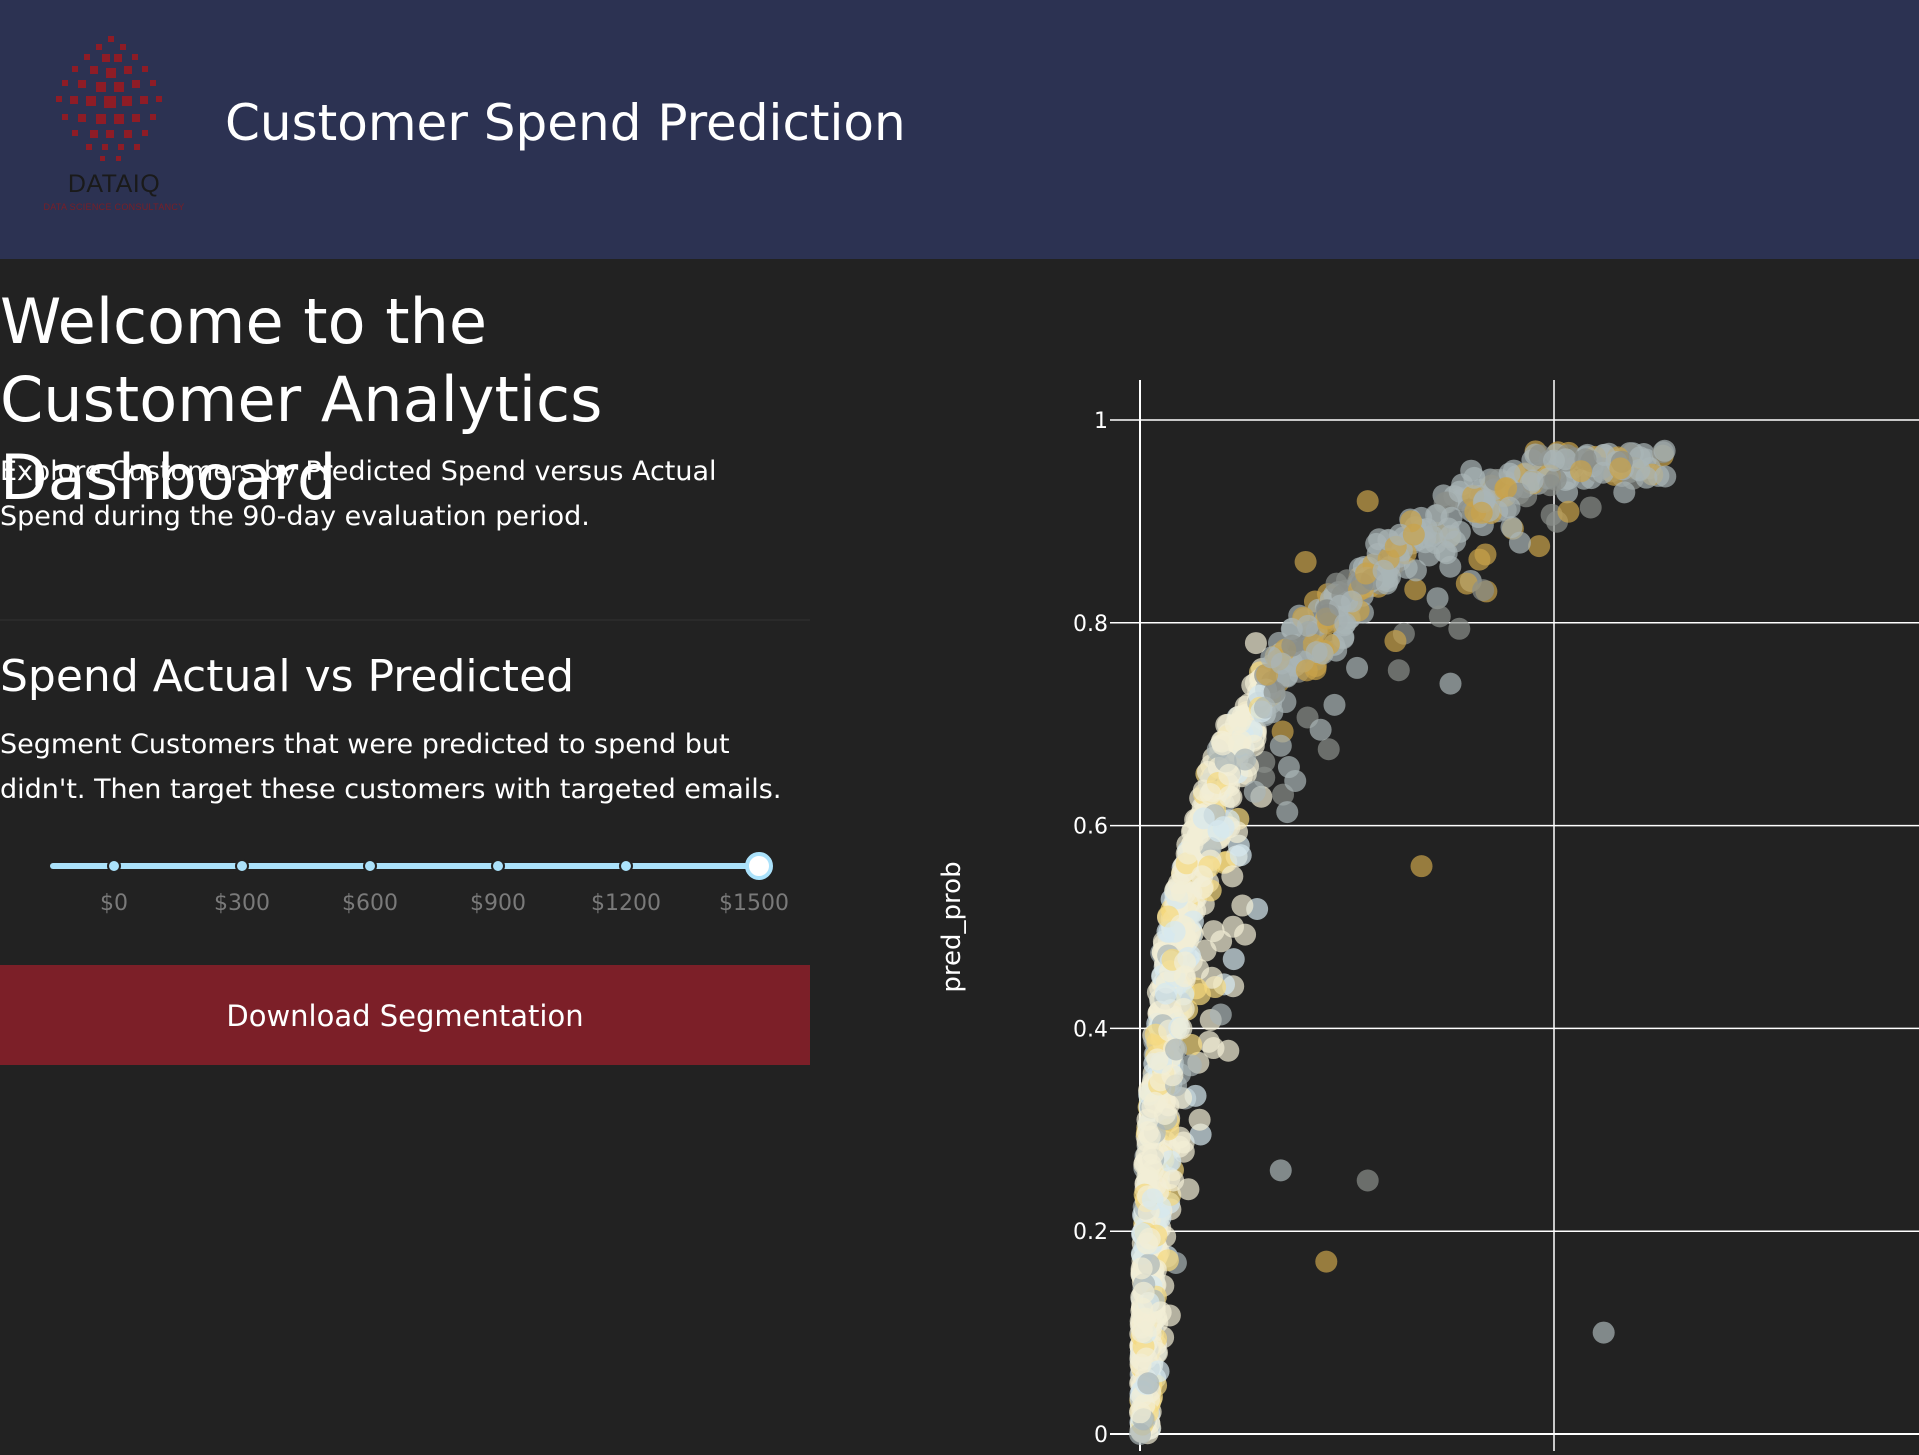 The image size is (1919, 1455). I want to click on app-title: Customer Spend Prediction, so click(565, 123).